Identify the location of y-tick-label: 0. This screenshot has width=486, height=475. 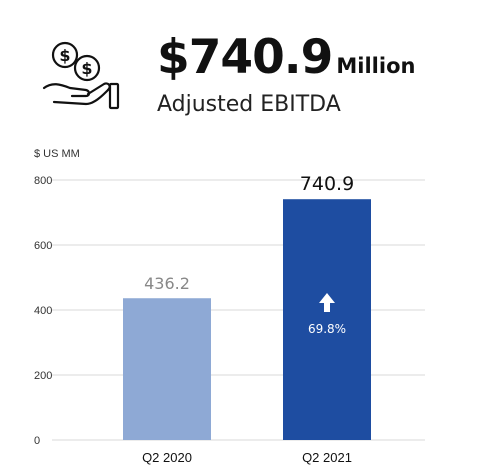
(37, 441).